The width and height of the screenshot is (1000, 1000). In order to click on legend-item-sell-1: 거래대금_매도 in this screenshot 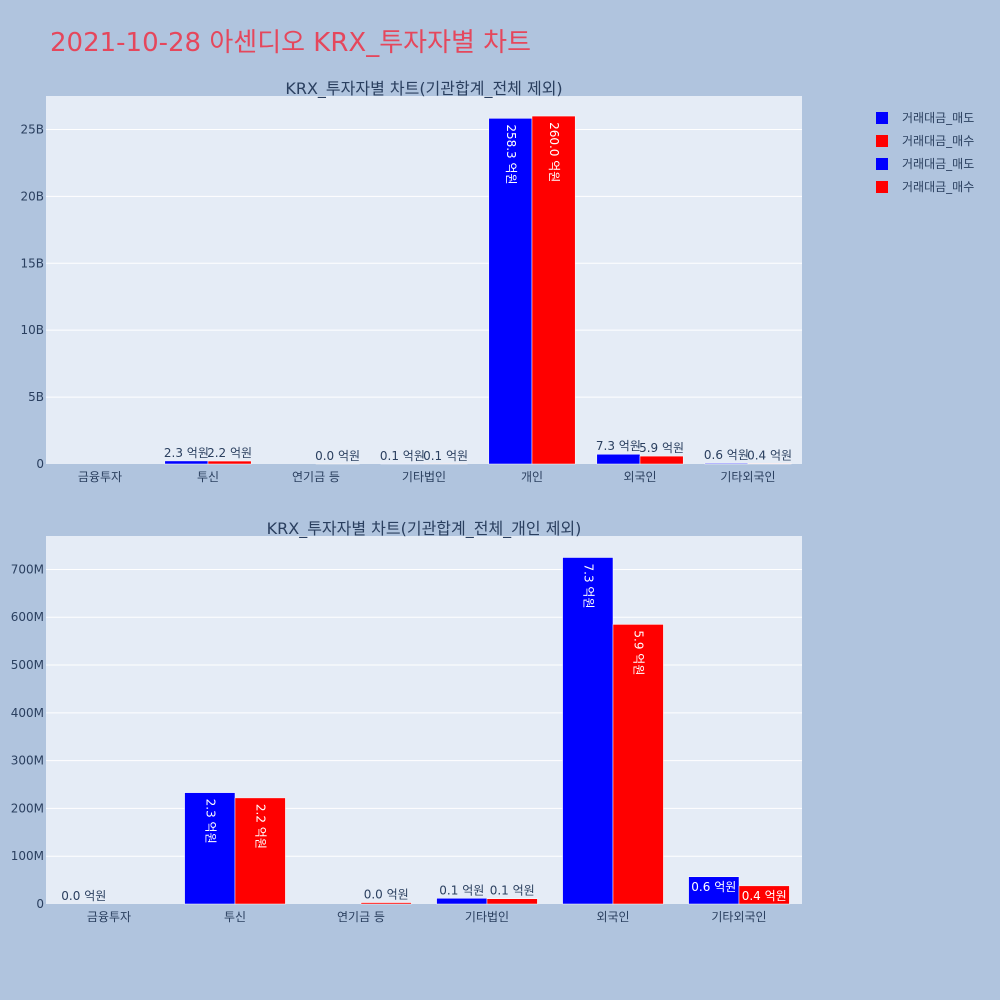, I will do `click(925, 117)`.